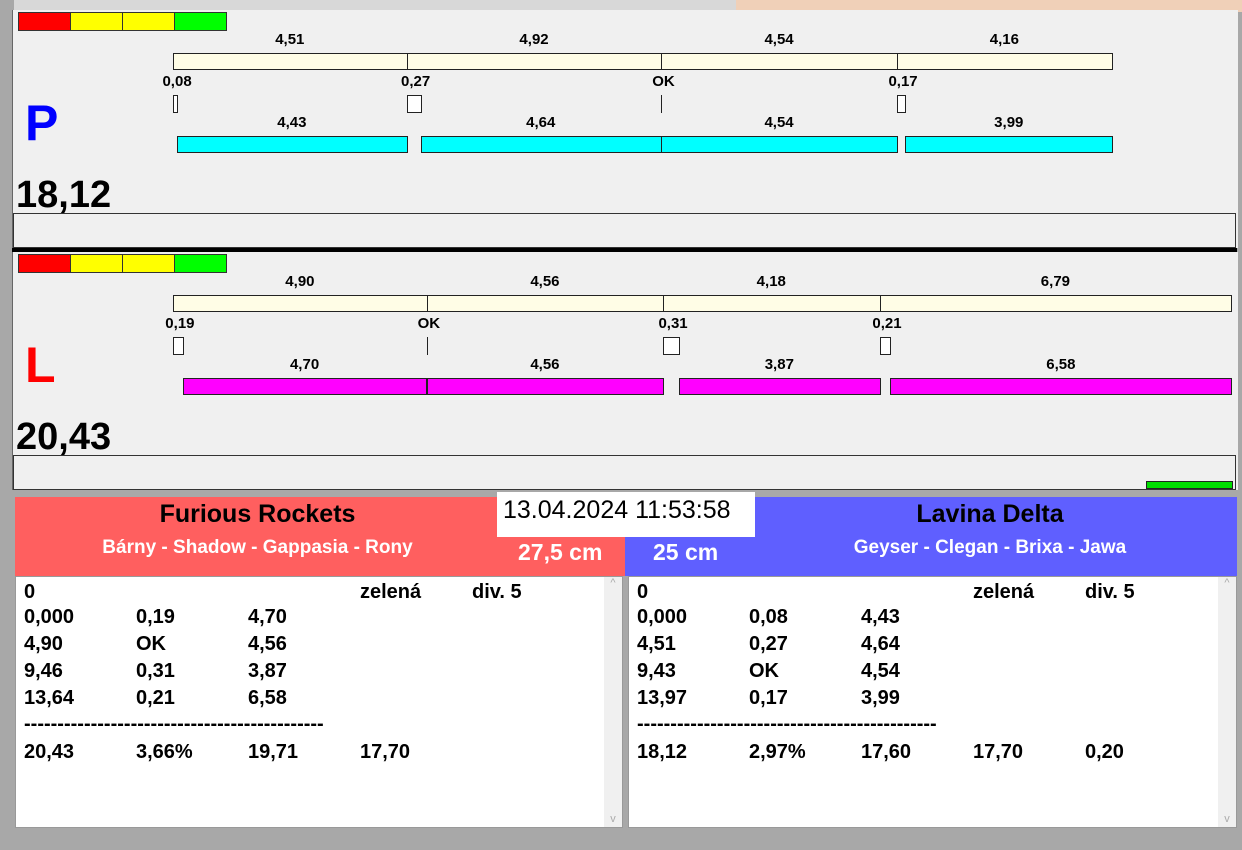  Describe the element at coordinates (989, 6) in the screenshot. I see `header-area` at that location.